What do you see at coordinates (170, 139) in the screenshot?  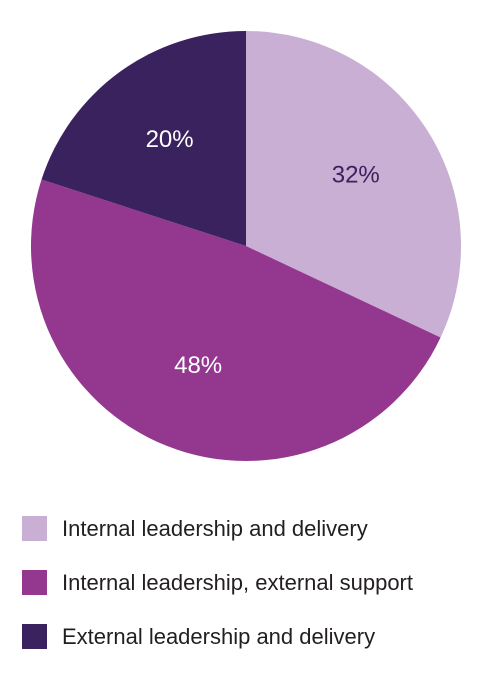 I see `pie-slice-label-external-delivery: 20%` at bounding box center [170, 139].